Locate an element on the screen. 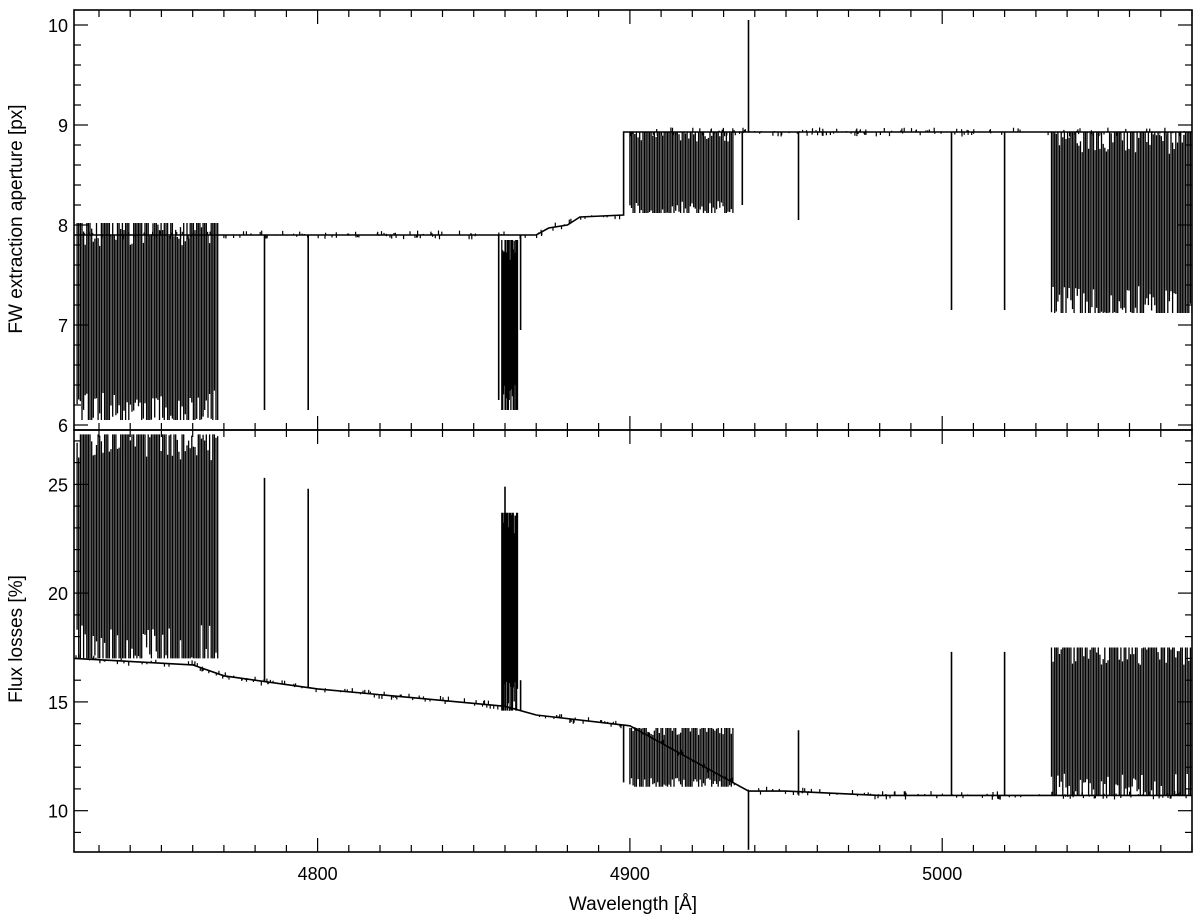 Image resolution: width=1200 pixels, height=919 pixels. y-tick-label-2: 8 is located at coordinates (63, 226).